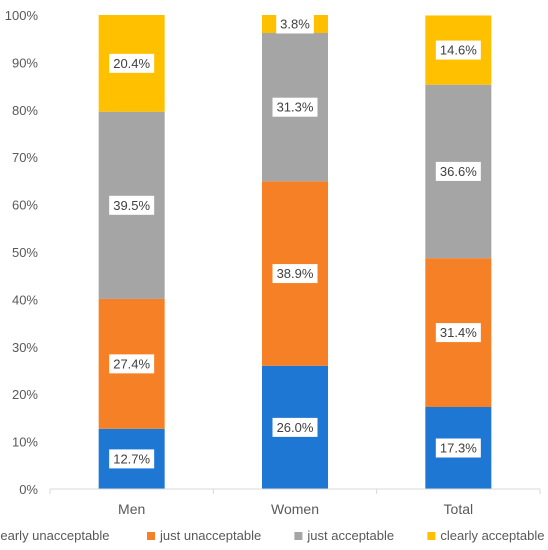  Describe the element at coordinates (210, 535) in the screenshot. I see `legend-label: just unacceptable` at that location.